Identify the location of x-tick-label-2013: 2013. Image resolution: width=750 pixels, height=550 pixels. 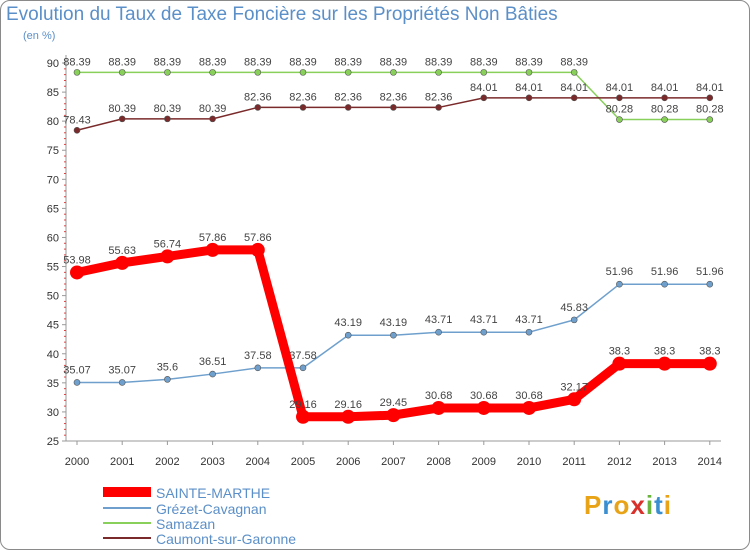
(664, 462).